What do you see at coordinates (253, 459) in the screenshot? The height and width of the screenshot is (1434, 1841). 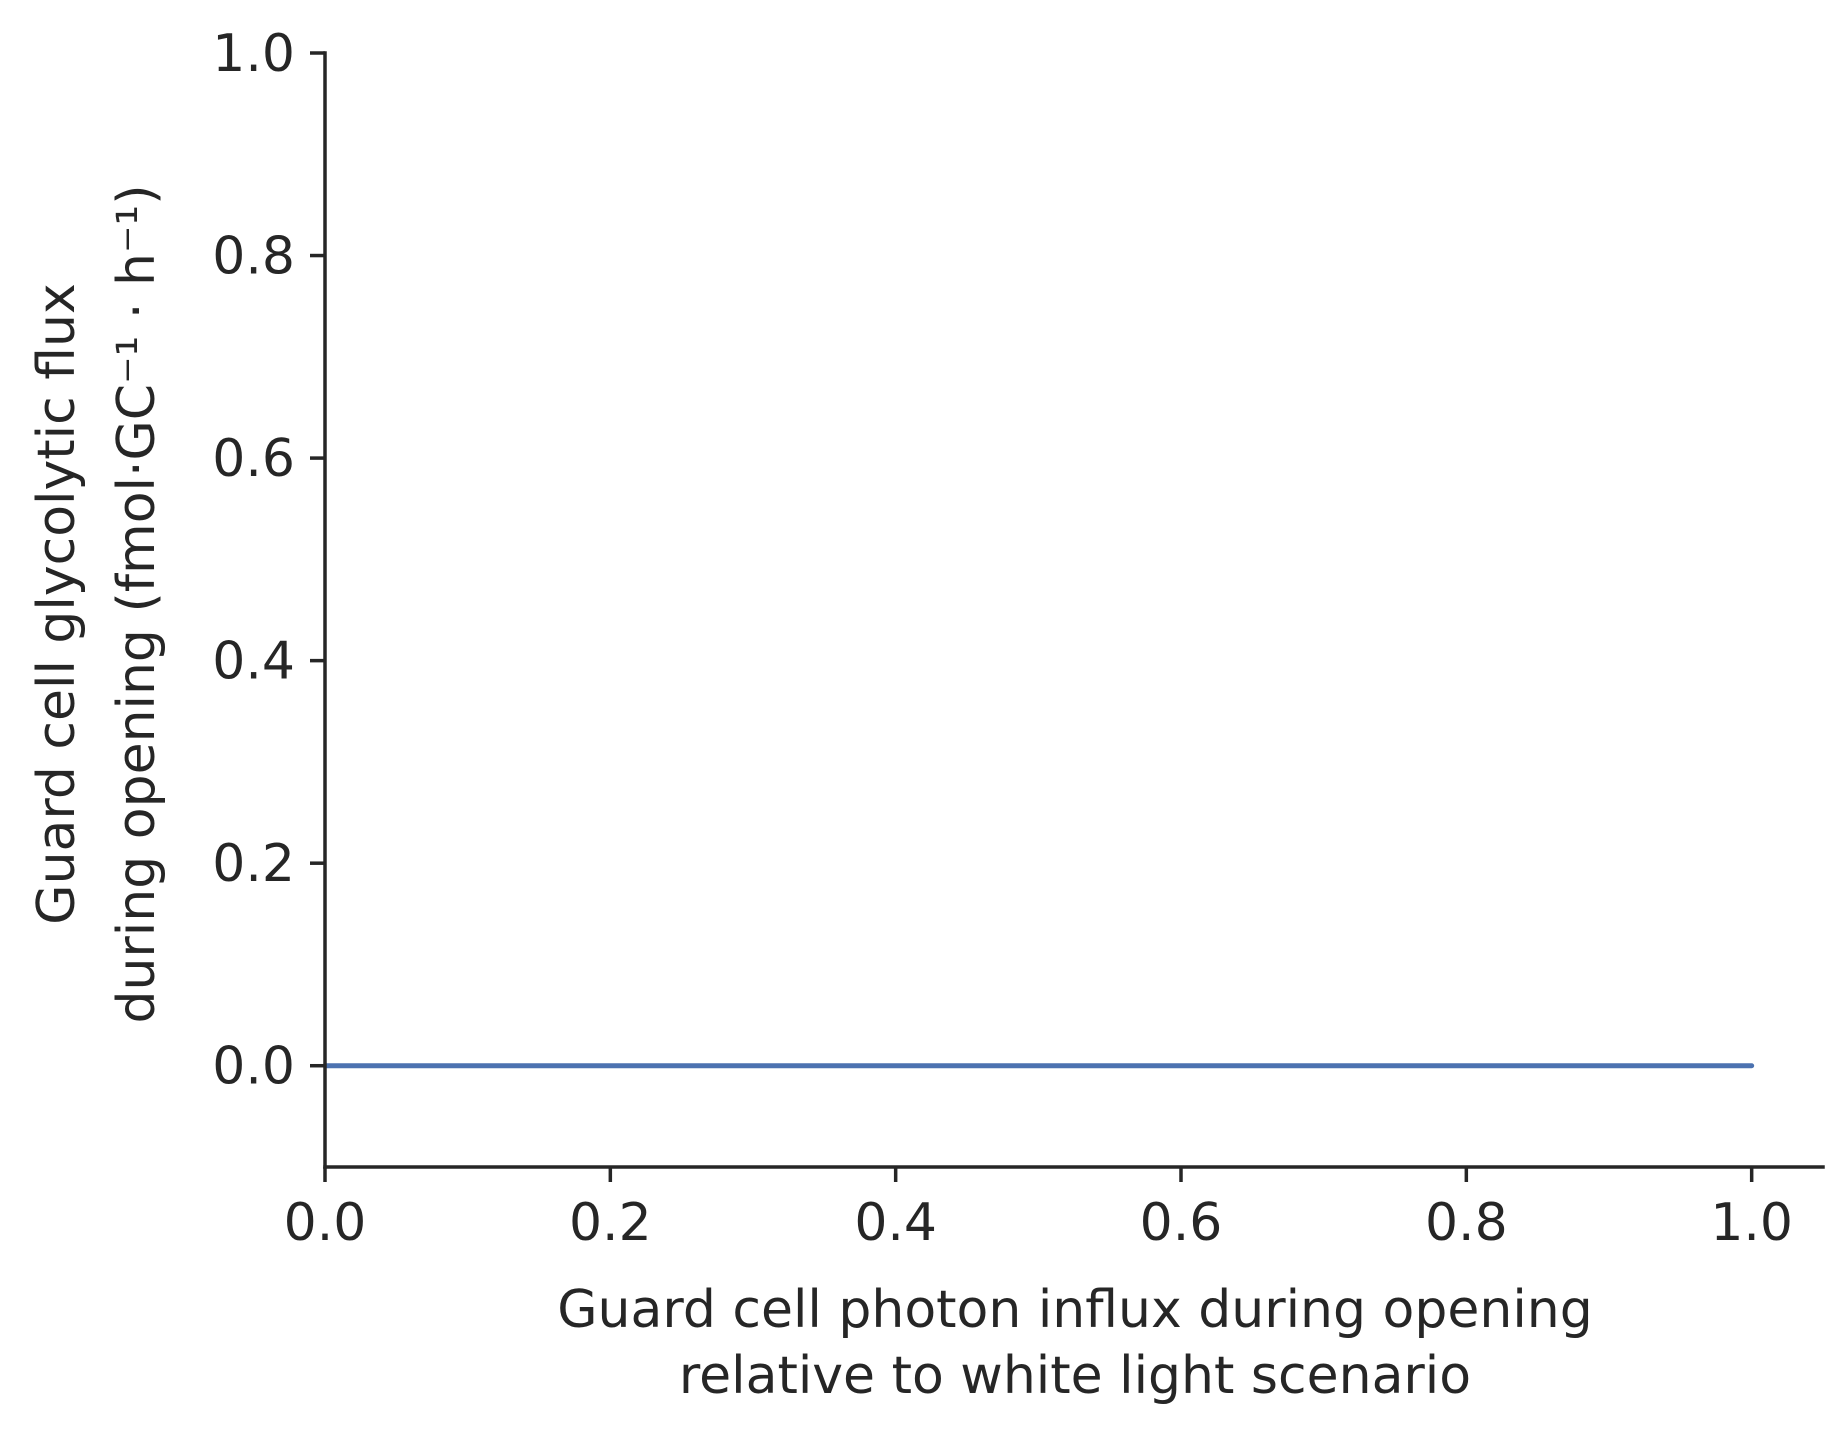 I see `y-tick-label: 0.6` at bounding box center [253, 459].